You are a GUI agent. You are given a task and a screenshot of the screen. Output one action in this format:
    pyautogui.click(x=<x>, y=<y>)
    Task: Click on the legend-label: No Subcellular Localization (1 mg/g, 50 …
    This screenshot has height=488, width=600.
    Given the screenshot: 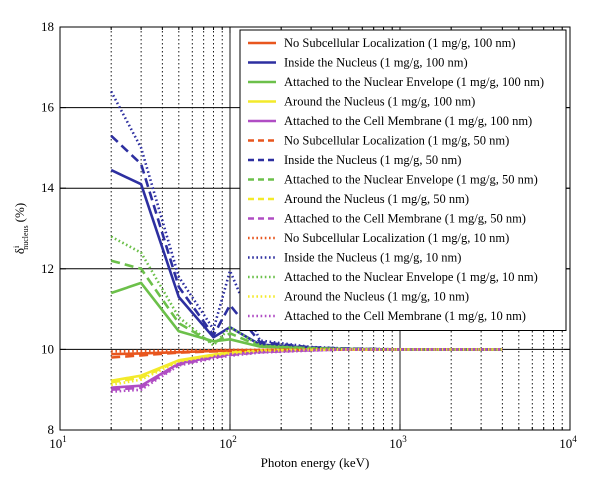 What is the action you would take?
    pyautogui.click(x=396, y=141)
    